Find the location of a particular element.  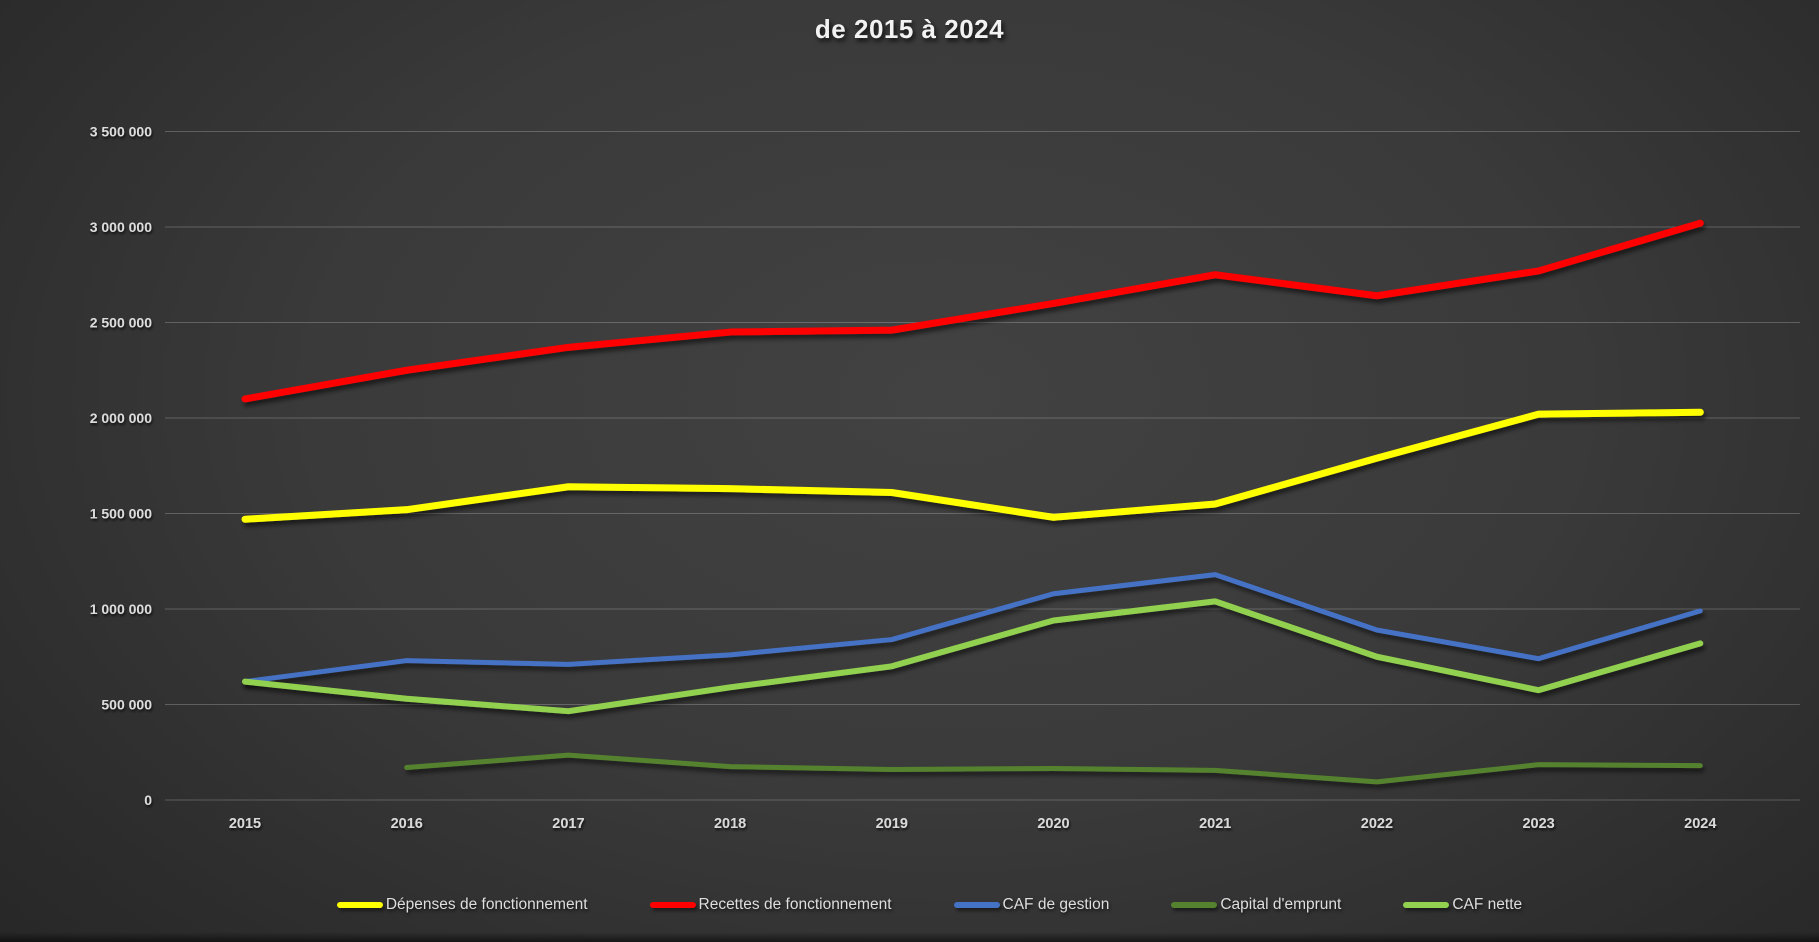

x-tick-label: 2017 is located at coordinates (568, 824).